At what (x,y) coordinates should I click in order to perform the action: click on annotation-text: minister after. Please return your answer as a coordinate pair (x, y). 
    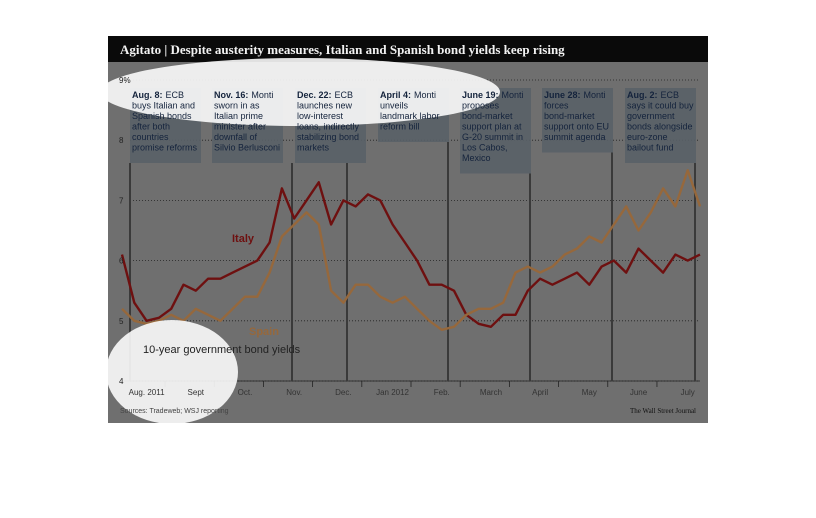
    Looking at the image, I should click on (240, 127).